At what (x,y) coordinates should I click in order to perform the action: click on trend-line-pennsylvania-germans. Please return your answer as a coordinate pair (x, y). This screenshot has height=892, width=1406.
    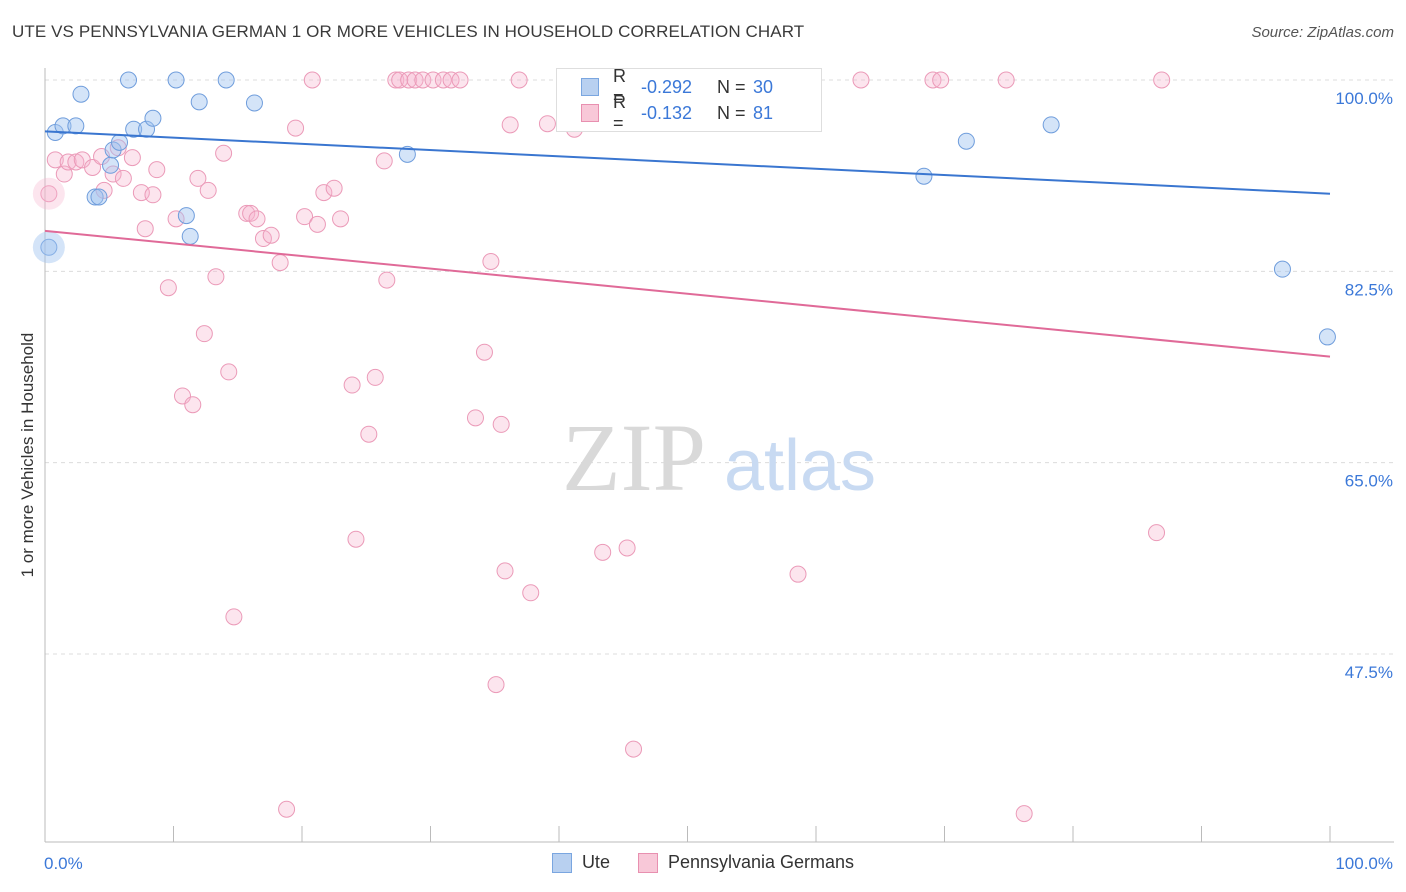
    Looking at the image, I should click on (687, 293).